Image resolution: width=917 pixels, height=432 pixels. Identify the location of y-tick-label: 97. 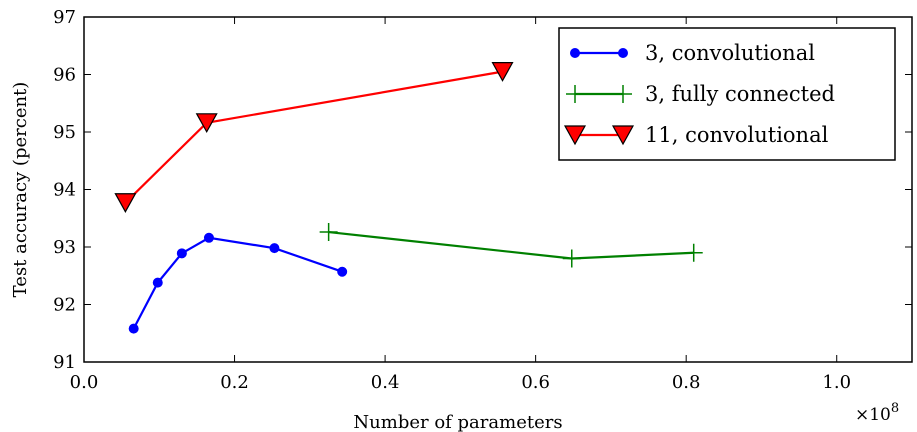
(64, 17).